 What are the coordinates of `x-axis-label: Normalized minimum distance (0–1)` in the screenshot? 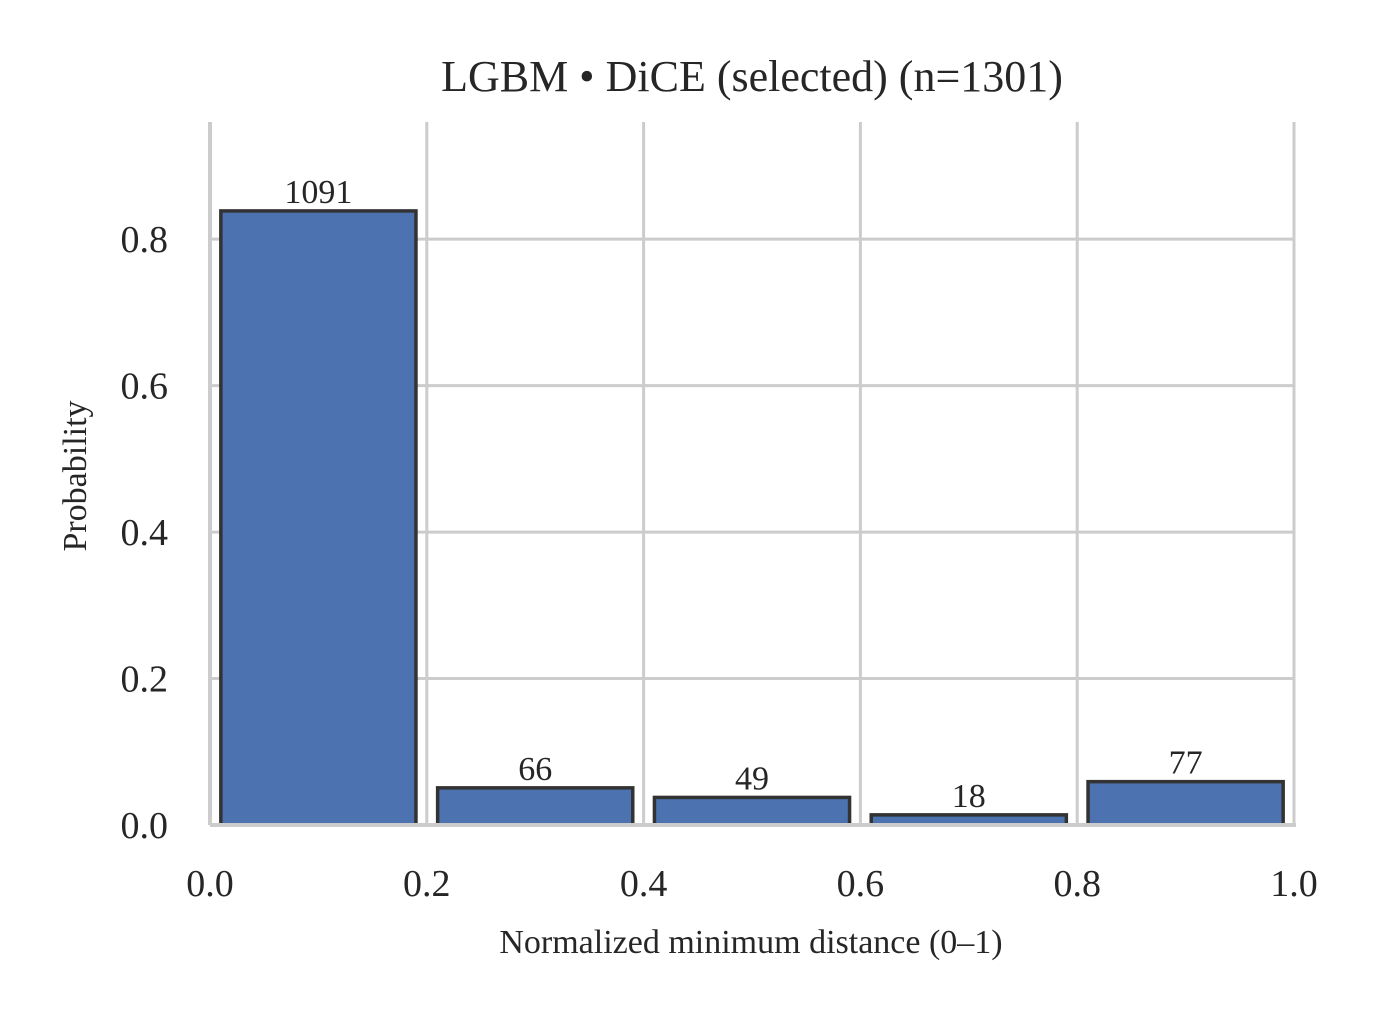 It's located at (750, 942).